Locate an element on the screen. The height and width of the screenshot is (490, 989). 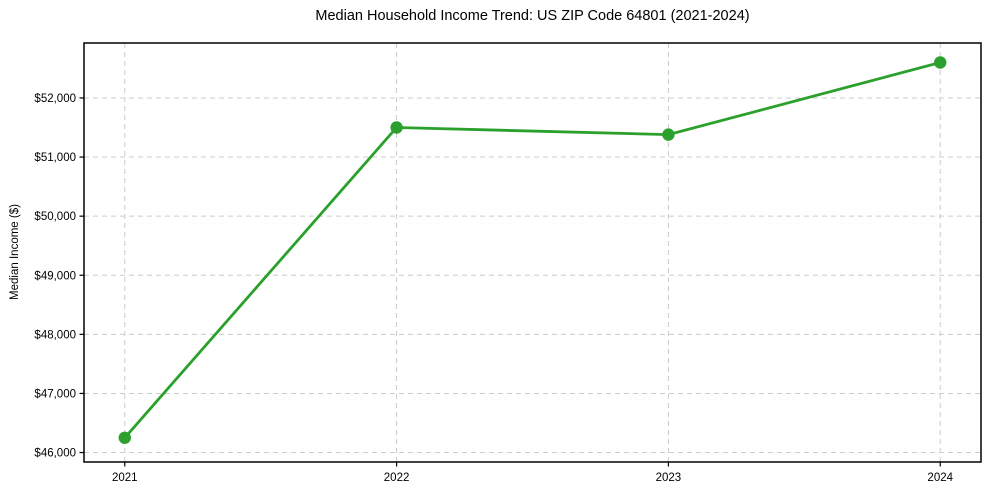
y-tick-label: $50,000 is located at coordinates (55, 217).